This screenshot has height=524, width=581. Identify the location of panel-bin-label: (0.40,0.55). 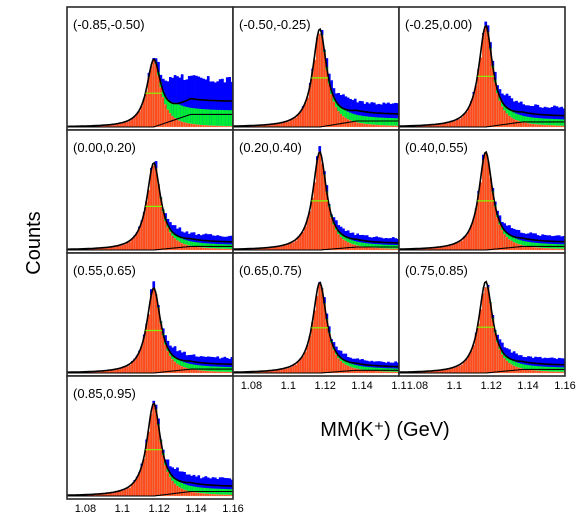
(436, 147).